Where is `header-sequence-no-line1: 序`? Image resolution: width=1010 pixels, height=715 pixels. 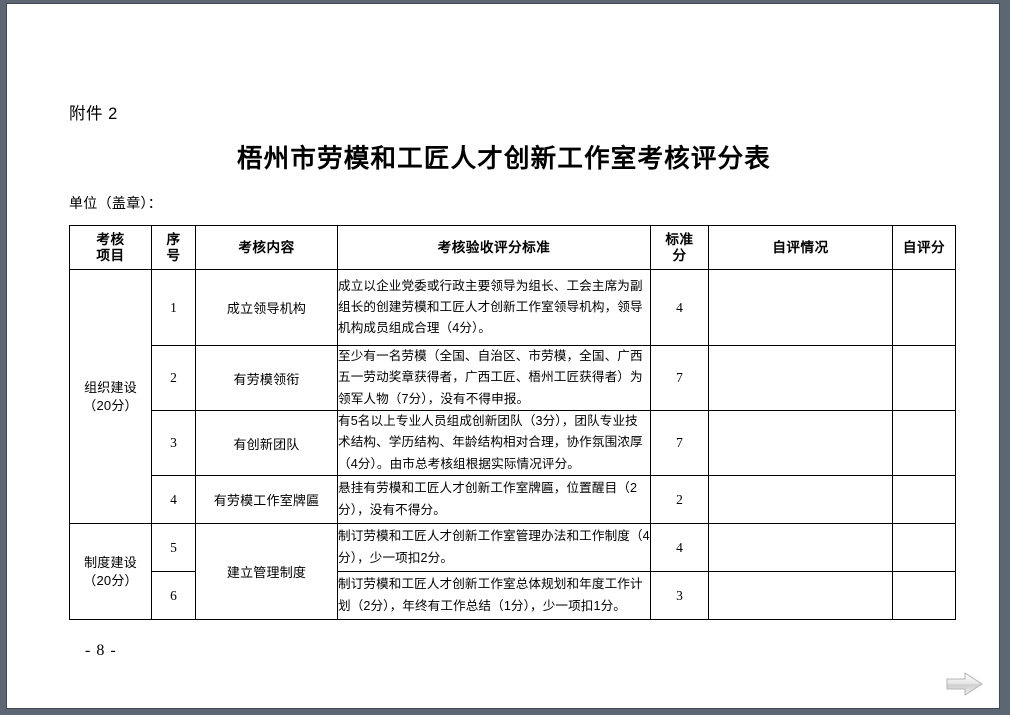 header-sequence-no-line1: 序 is located at coordinates (173, 240).